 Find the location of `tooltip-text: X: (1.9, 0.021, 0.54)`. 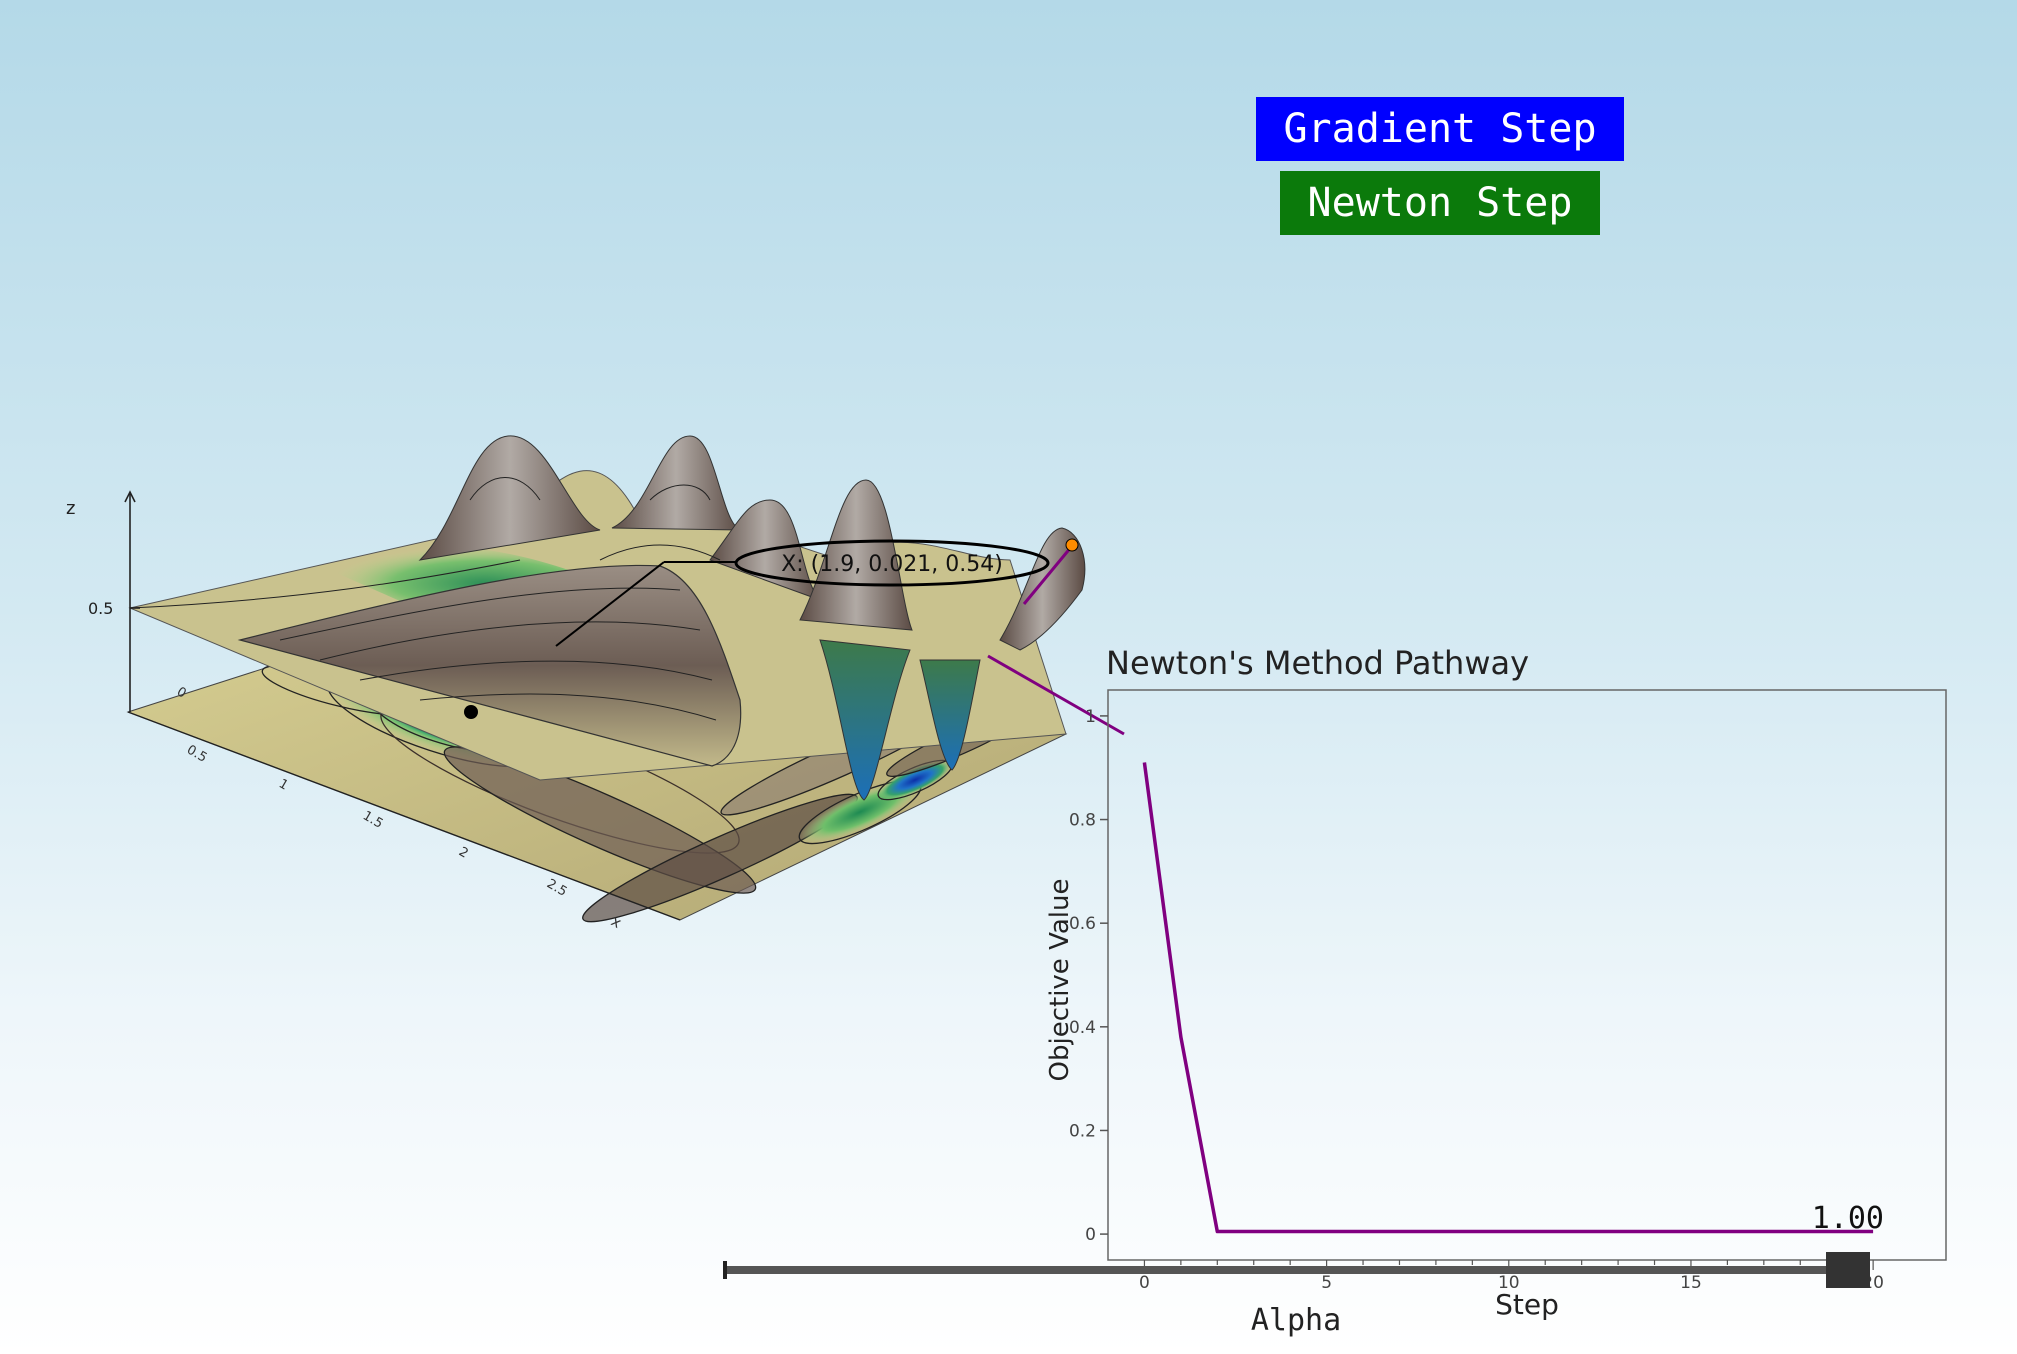

tooltip-text: X: (1.9, 0.021, 0.54) is located at coordinates (892, 564).